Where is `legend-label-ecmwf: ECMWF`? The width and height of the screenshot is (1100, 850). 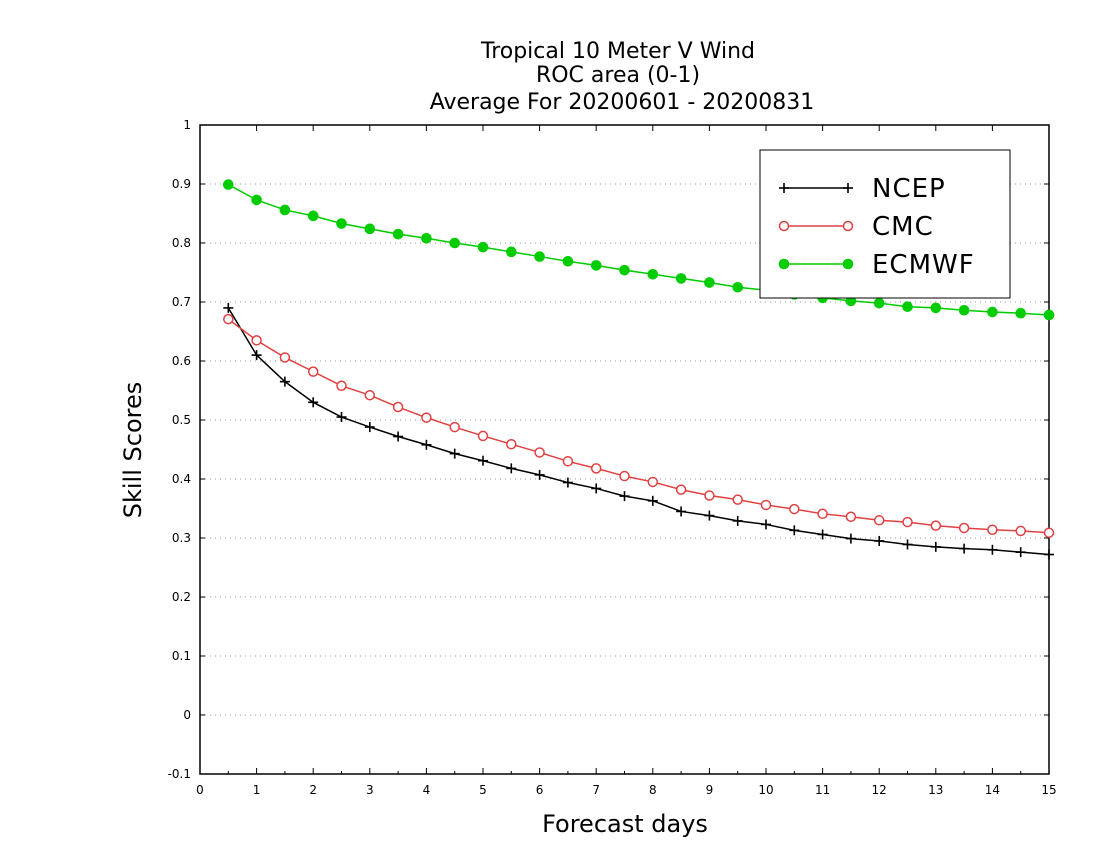 legend-label-ecmwf: ECMWF is located at coordinates (923, 265).